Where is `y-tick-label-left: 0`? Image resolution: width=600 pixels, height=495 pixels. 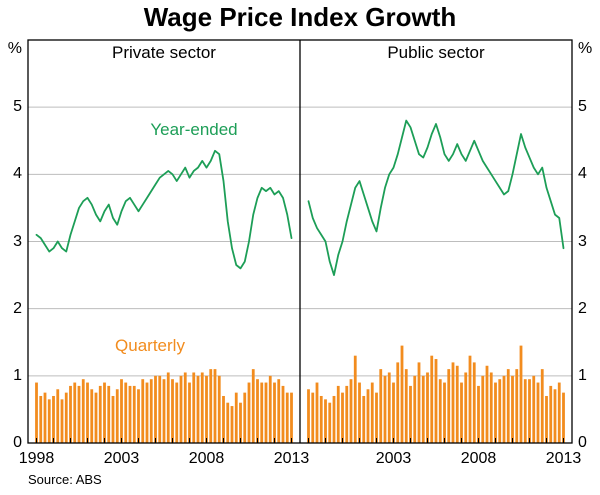 y-tick-label-left: 0 is located at coordinates (17, 442).